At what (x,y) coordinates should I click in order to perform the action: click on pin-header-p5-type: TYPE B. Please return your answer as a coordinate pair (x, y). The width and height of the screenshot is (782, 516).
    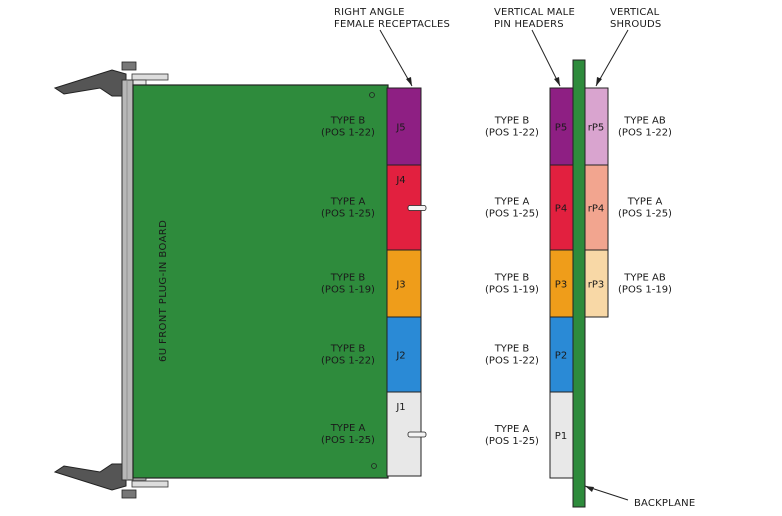
    Looking at the image, I should click on (512, 121).